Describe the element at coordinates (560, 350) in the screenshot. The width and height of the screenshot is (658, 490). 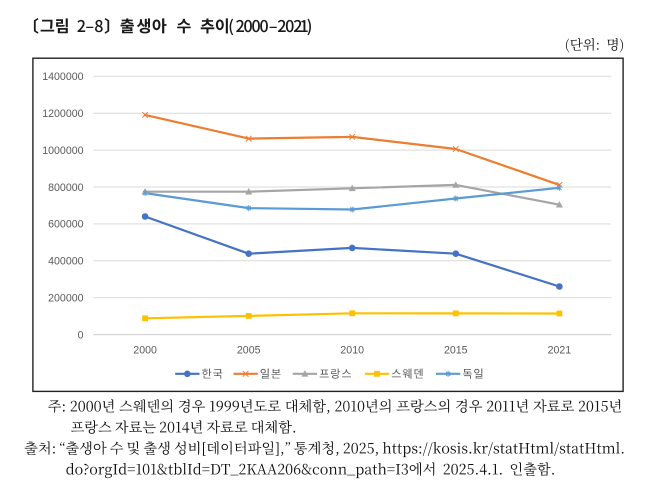
I see `svg-text: 2021` at that location.